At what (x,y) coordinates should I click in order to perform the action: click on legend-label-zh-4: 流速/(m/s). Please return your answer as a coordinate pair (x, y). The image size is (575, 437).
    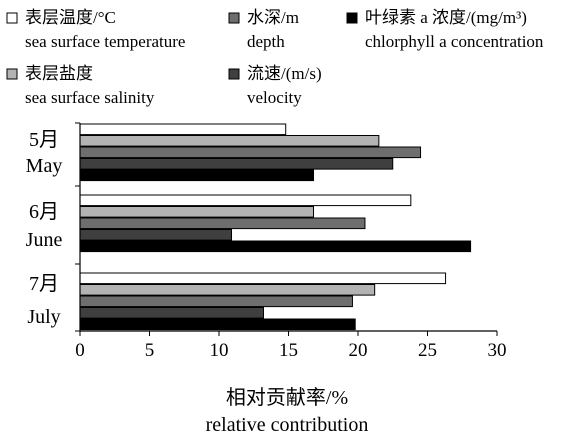
    Looking at the image, I should click on (284, 73).